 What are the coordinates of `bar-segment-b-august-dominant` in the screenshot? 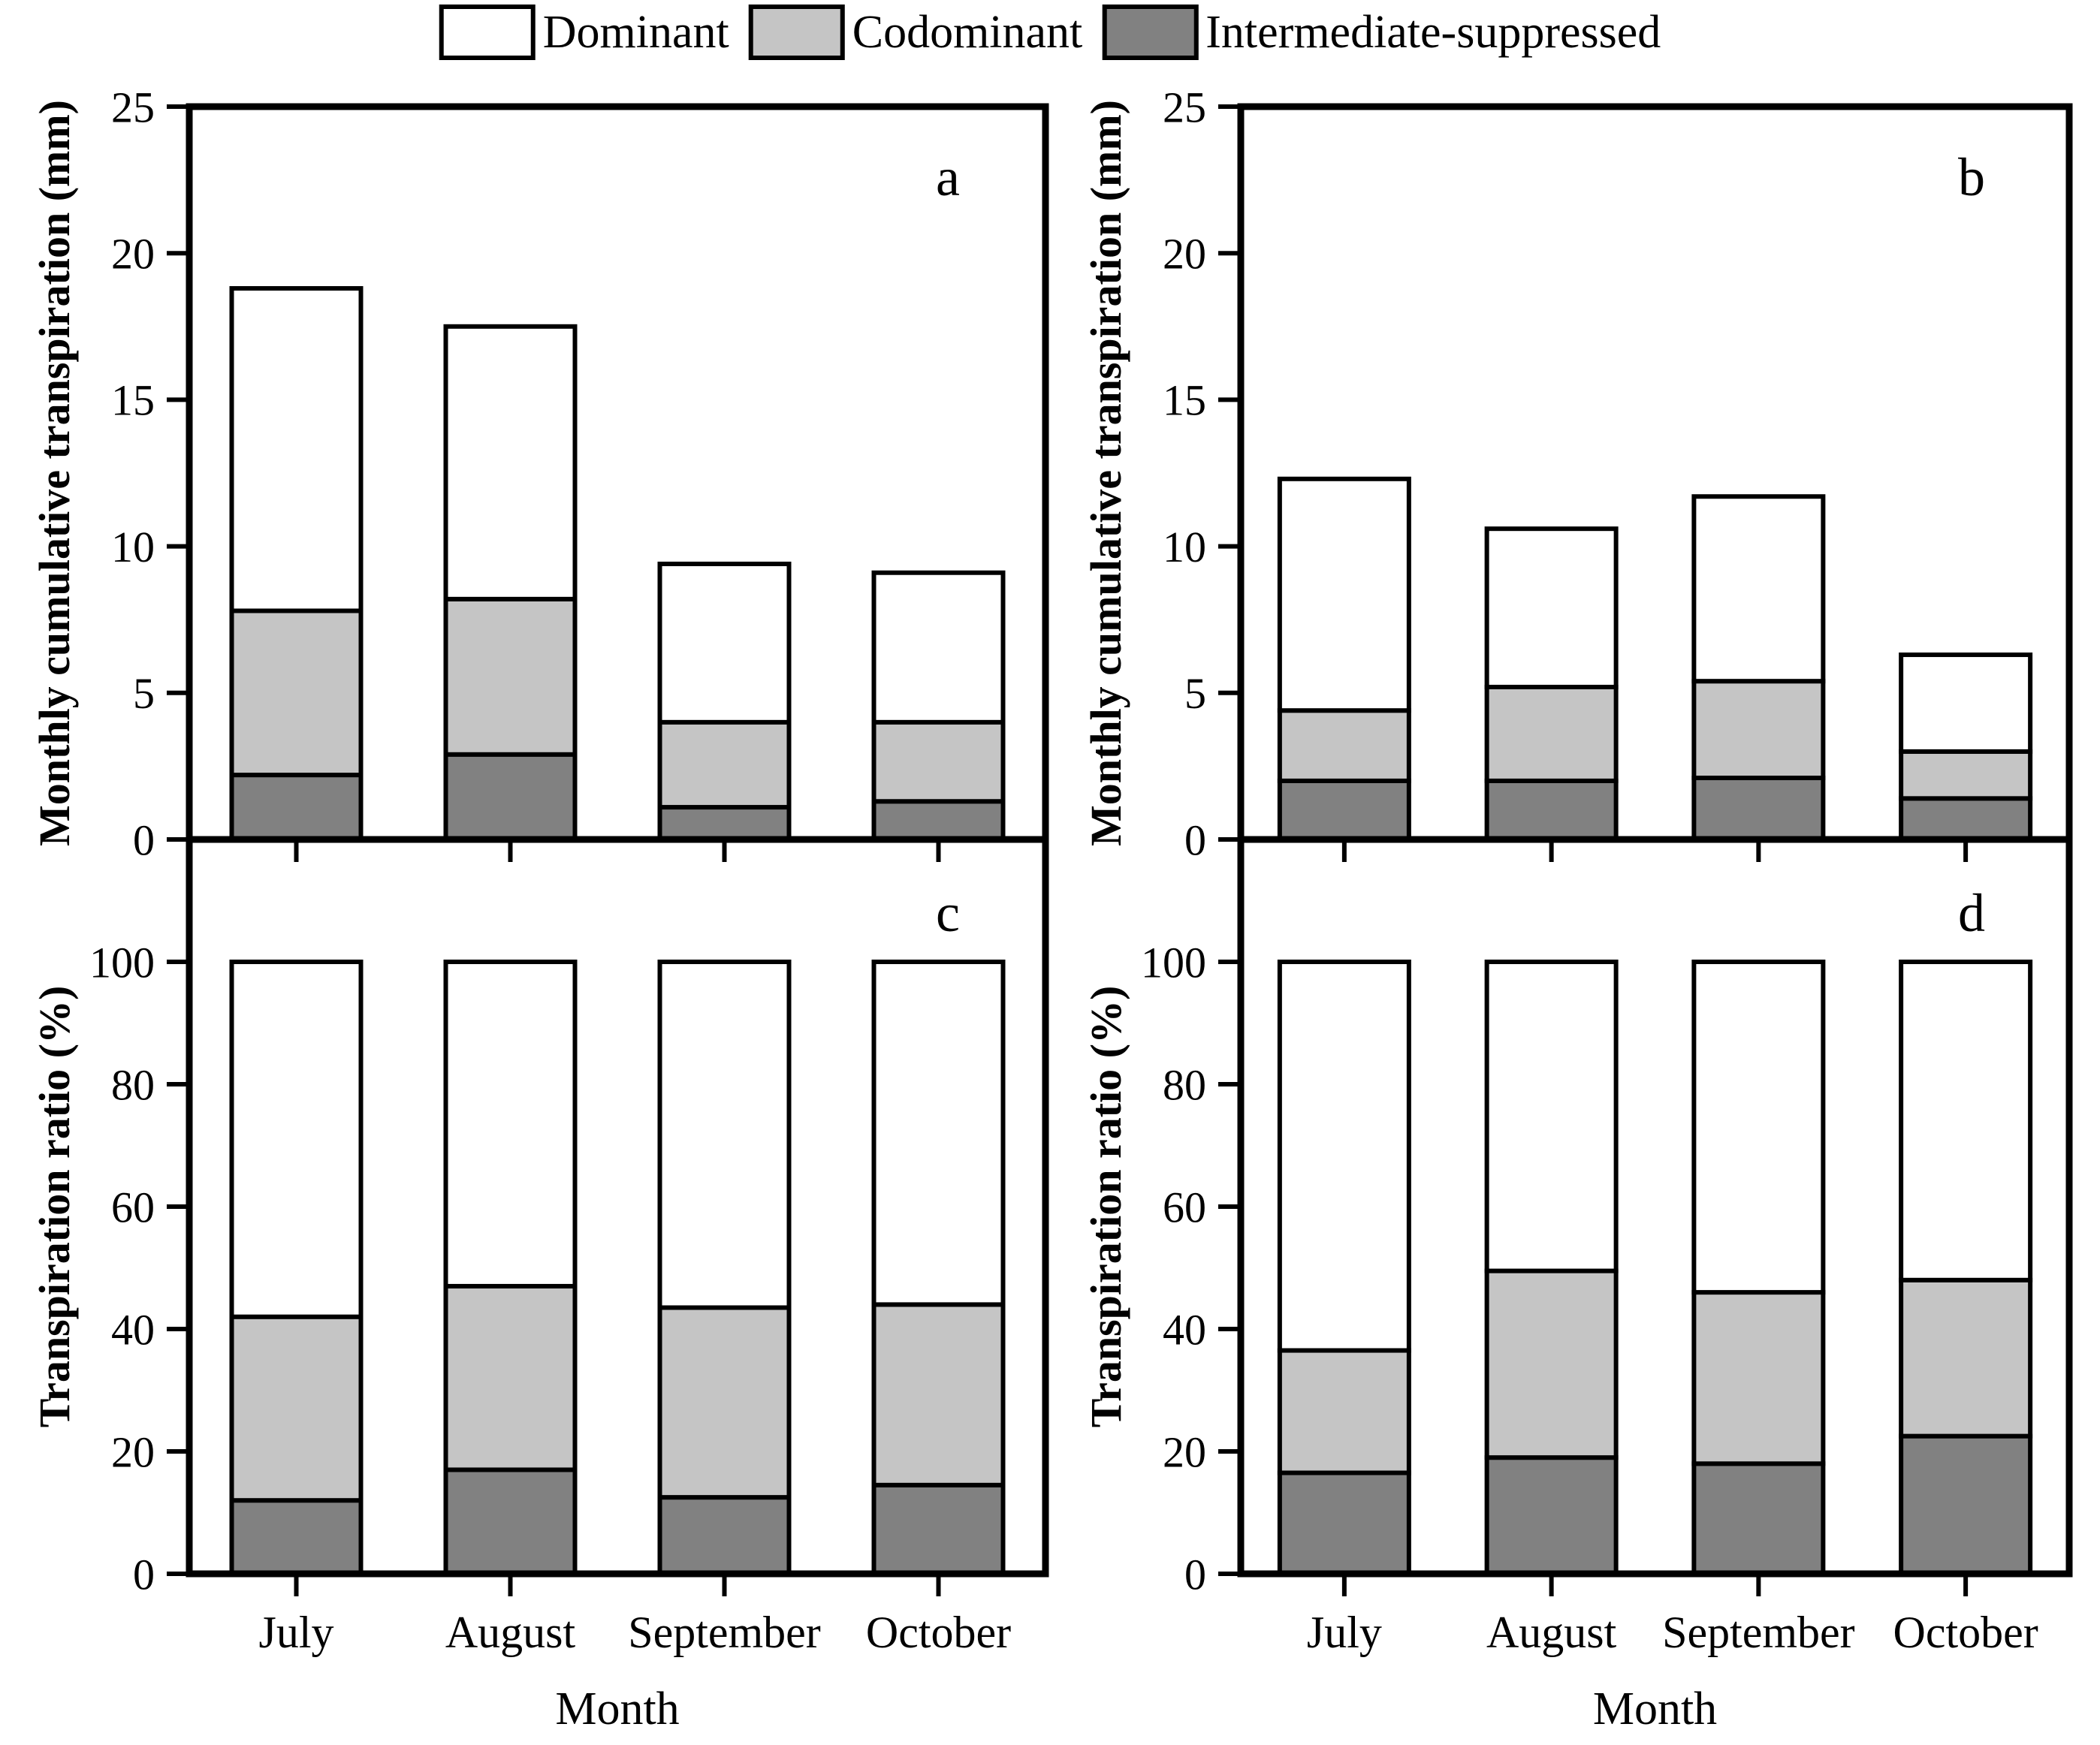 It's located at (1551, 607).